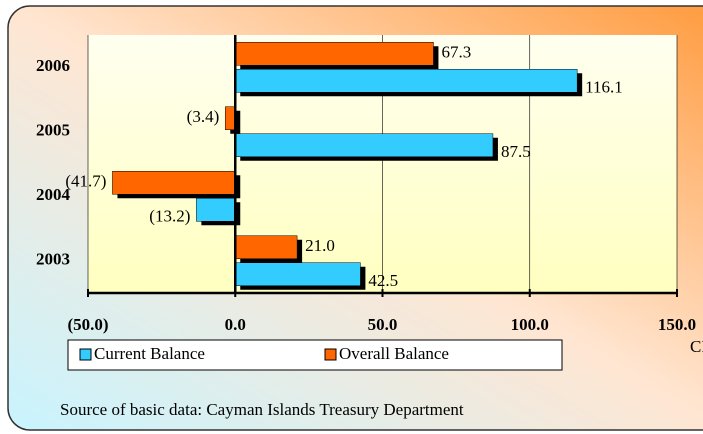 The height and width of the screenshot is (434, 703). Describe the element at coordinates (53, 65) in the screenshot. I see `y-tick-label: 2006` at that location.